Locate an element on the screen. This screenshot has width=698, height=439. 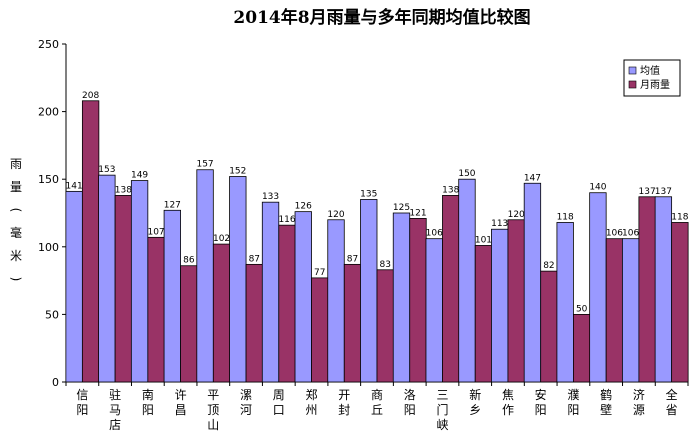
data-label: 50 is located at coordinates (582, 309).